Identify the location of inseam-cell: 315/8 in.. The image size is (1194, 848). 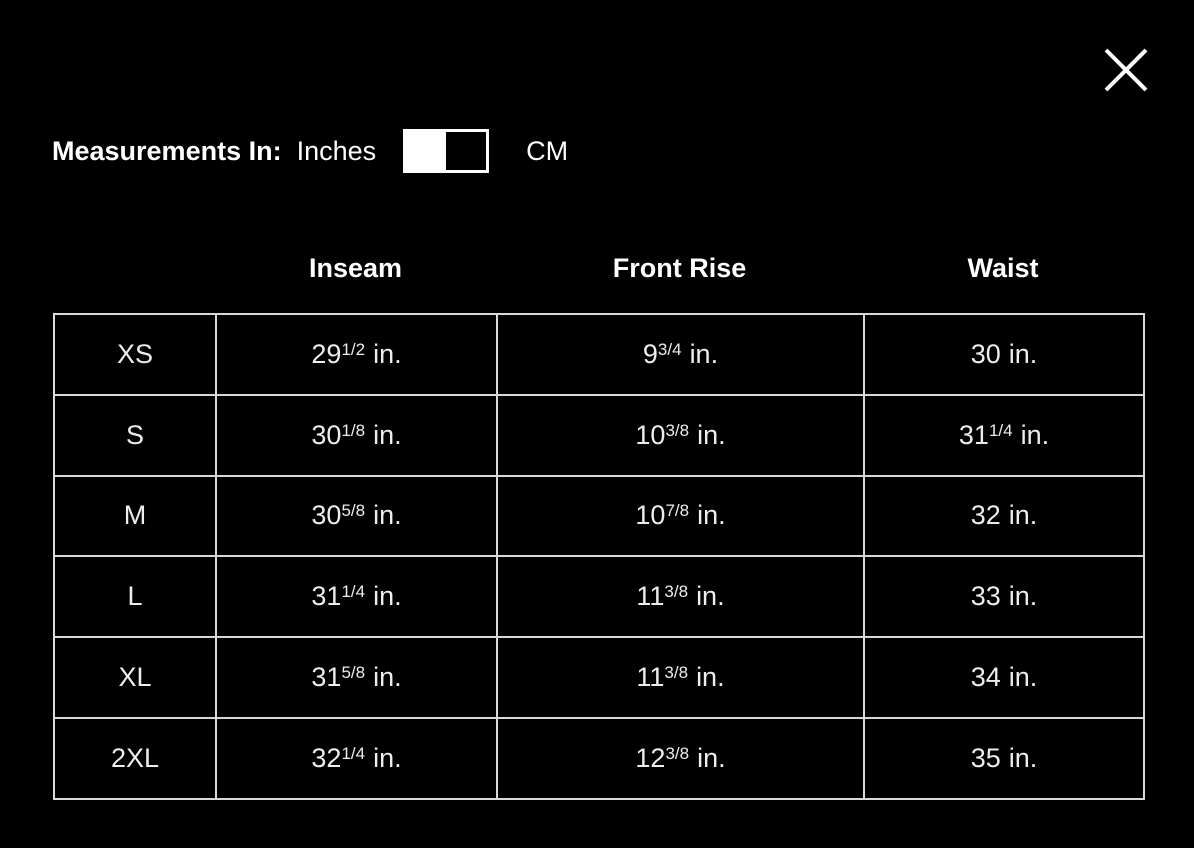
(356, 677).